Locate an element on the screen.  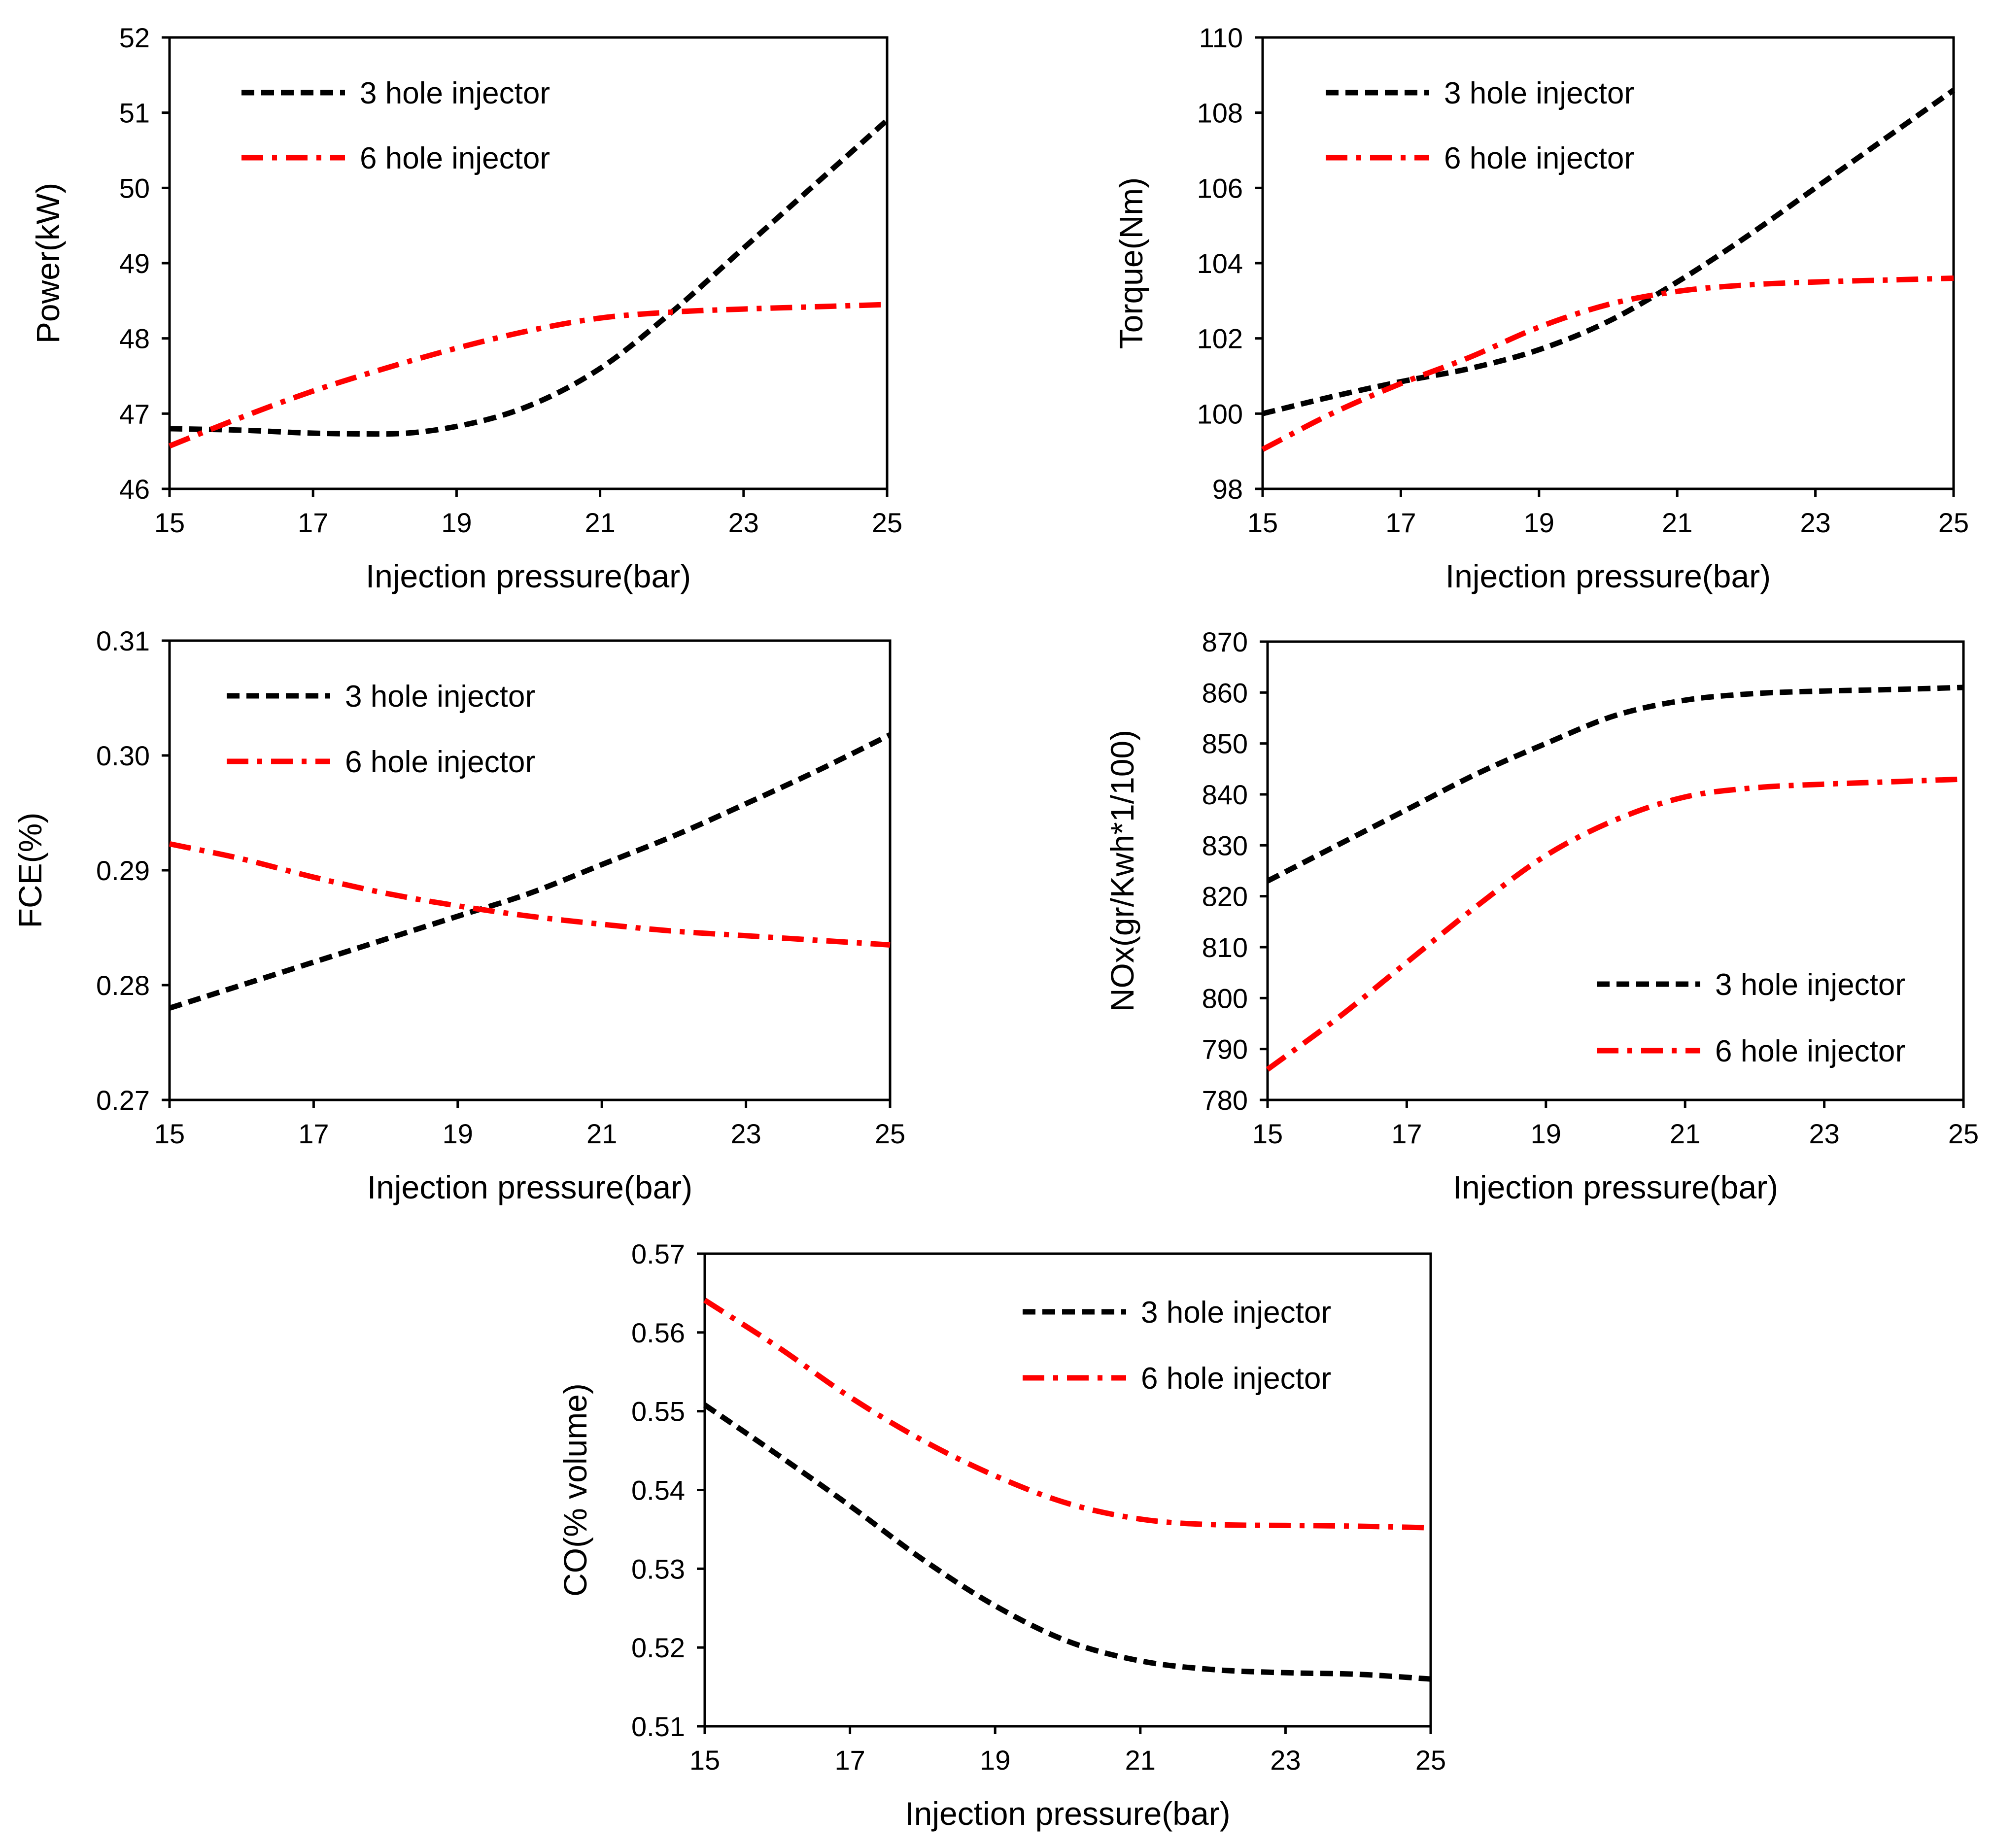
torque-x-axis-title: Injection pressure(bar) is located at coordinates (1608, 576).